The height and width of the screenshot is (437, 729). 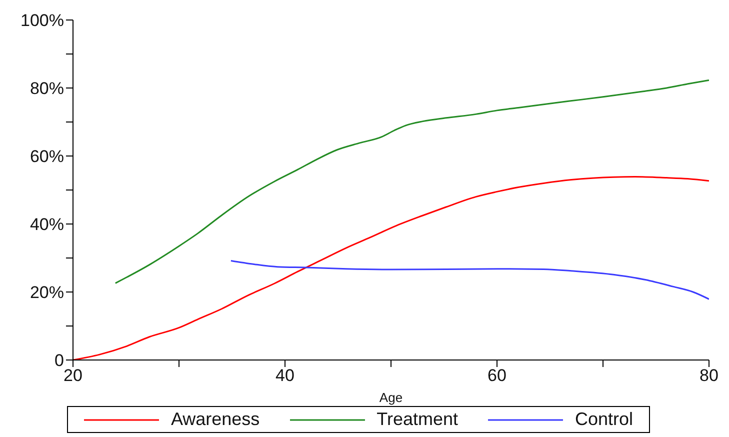 What do you see at coordinates (469, 280) in the screenshot?
I see `line-series` at bounding box center [469, 280].